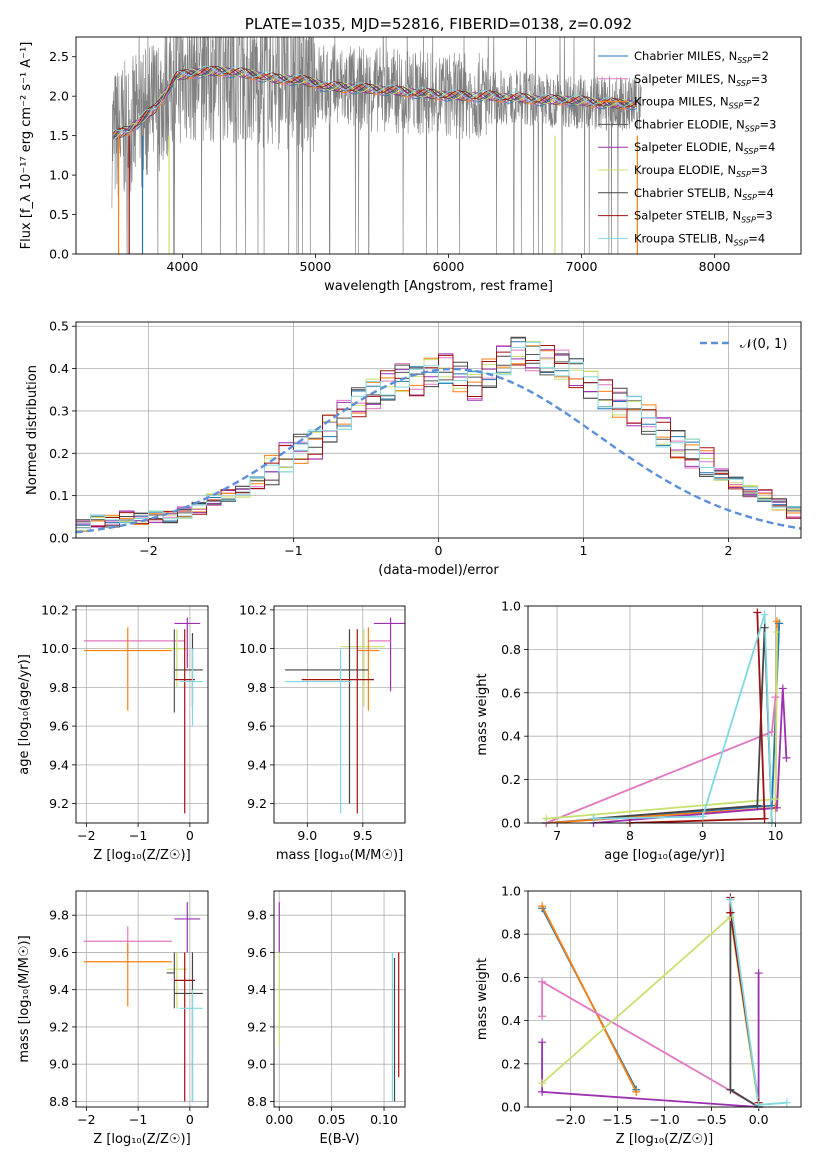 This screenshot has width=819, height=1170. What do you see at coordinates (59, 214) in the screenshot?
I see `y-tick-label: 0.5` at bounding box center [59, 214].